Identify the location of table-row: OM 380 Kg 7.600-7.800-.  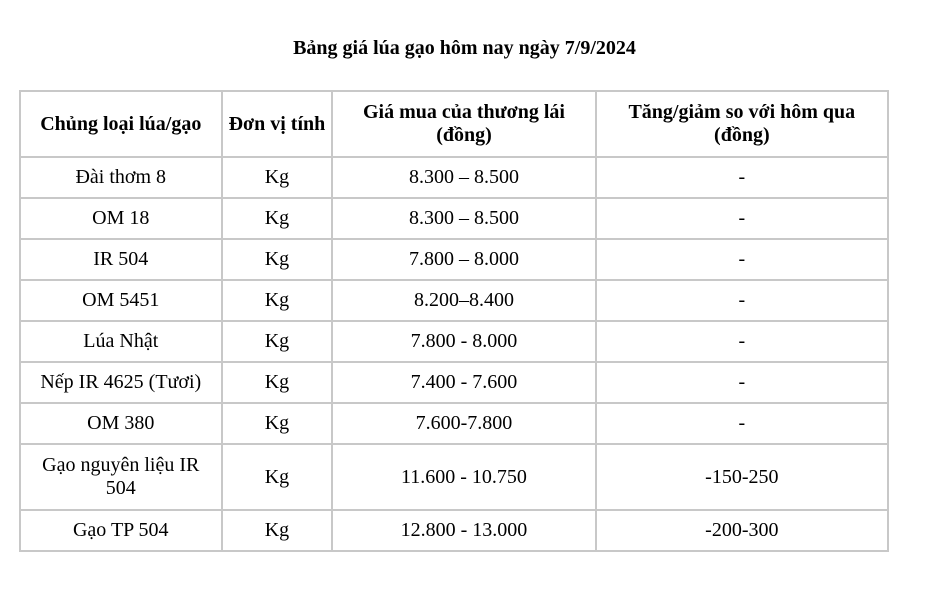
(454, 423).